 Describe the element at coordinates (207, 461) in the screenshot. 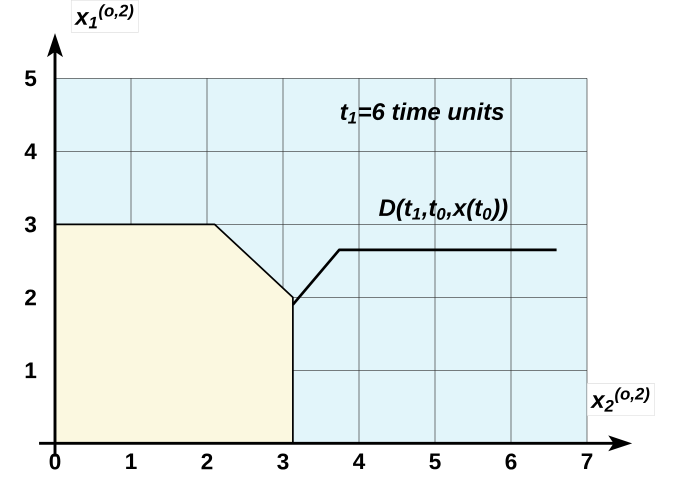

I see `x-tick-label: 2` at that location.